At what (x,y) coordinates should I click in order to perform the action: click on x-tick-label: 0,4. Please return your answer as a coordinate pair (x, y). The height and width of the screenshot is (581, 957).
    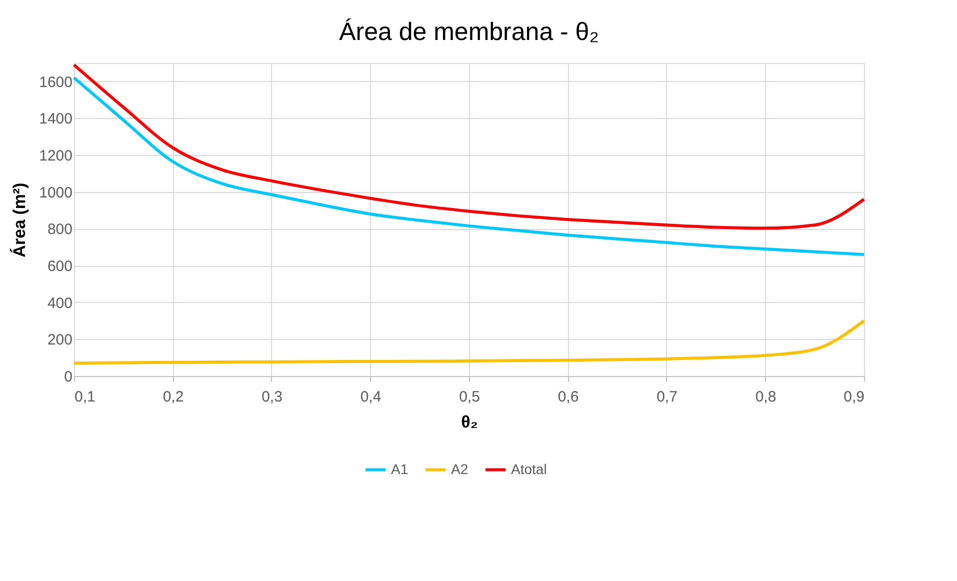
    Looking at the image, I should click on (371, 397).